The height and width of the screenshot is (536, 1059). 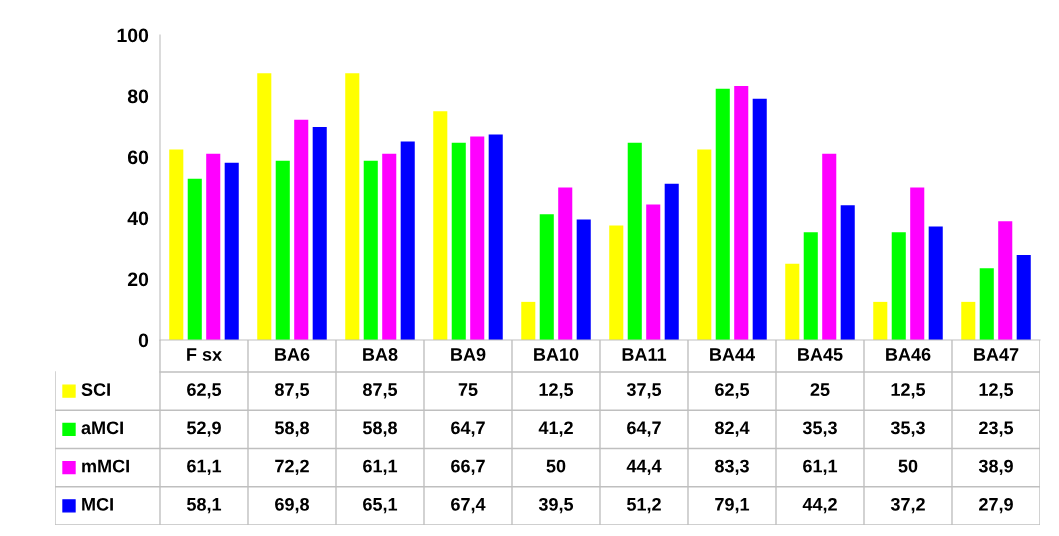 I want to click on x-tick-label: BA44, so click(x=732, y=354).